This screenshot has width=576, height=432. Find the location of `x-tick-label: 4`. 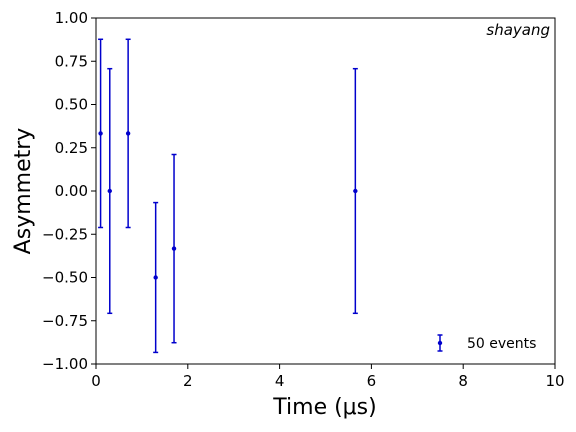

x-tick-label: 4 is located at coordinates (280, 381).